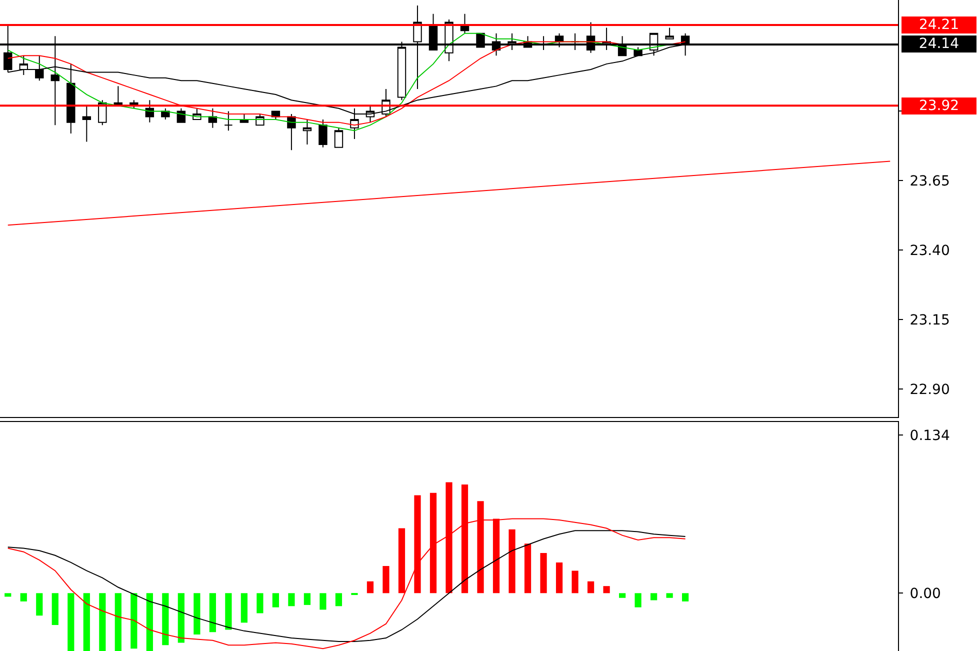 This screenshot has width=978, height=651. Describe the element at coordinates (930, 320) in the screenshot. I see `y-tick-label: 23.15` at that location.